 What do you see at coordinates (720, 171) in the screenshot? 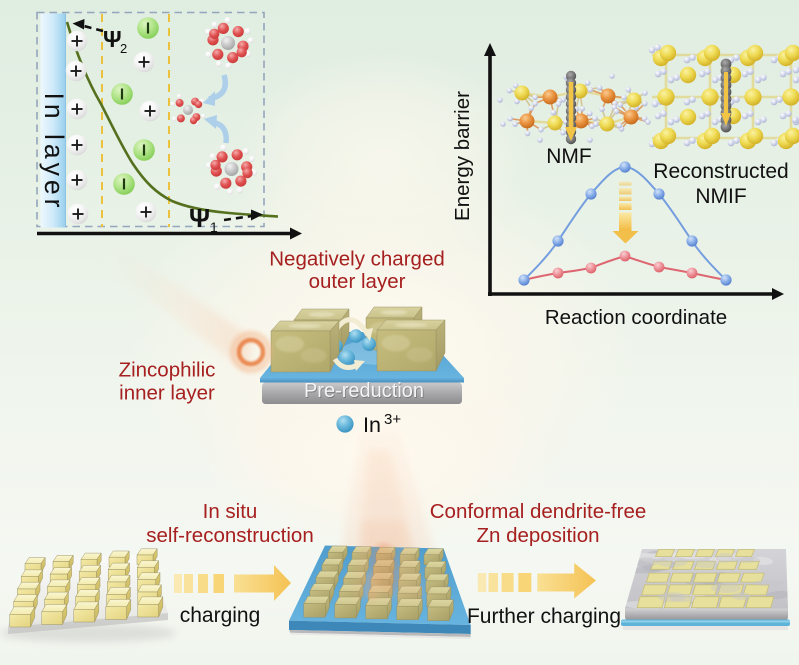
I see `svg-text: Reconstructed` at bounding box center [720, 171].